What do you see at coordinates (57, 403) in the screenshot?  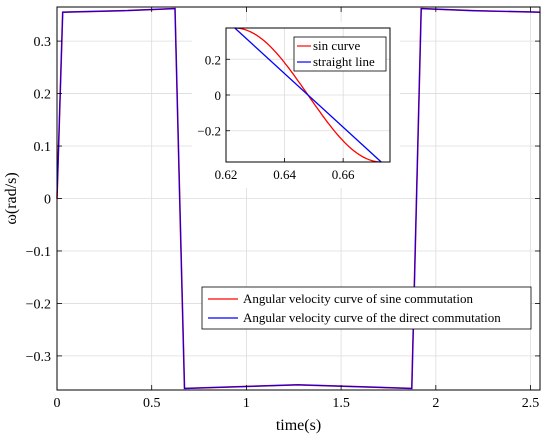 I see `x-tick-label: 0` at bounding box center [57, 403].